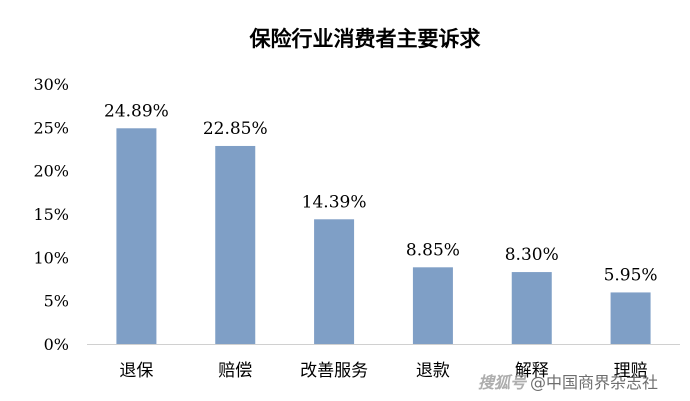 The image size is (690, 401). What do you see at coordinates (594, 382) in the screenshot?
I see `watermark-text: @中国商界杂志社` at bounding box center [594, 382].